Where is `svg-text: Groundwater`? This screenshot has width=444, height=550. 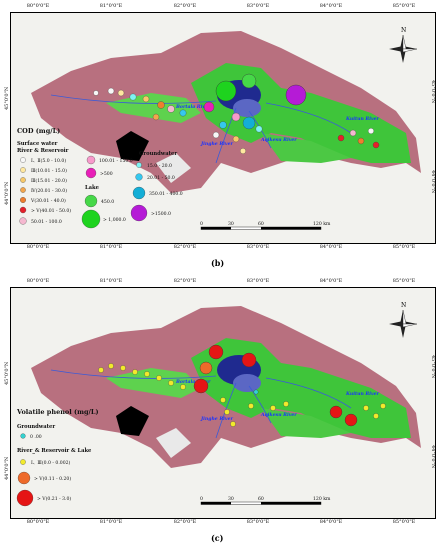
svg-text: Groundwater is located at coordinates (158, 154).